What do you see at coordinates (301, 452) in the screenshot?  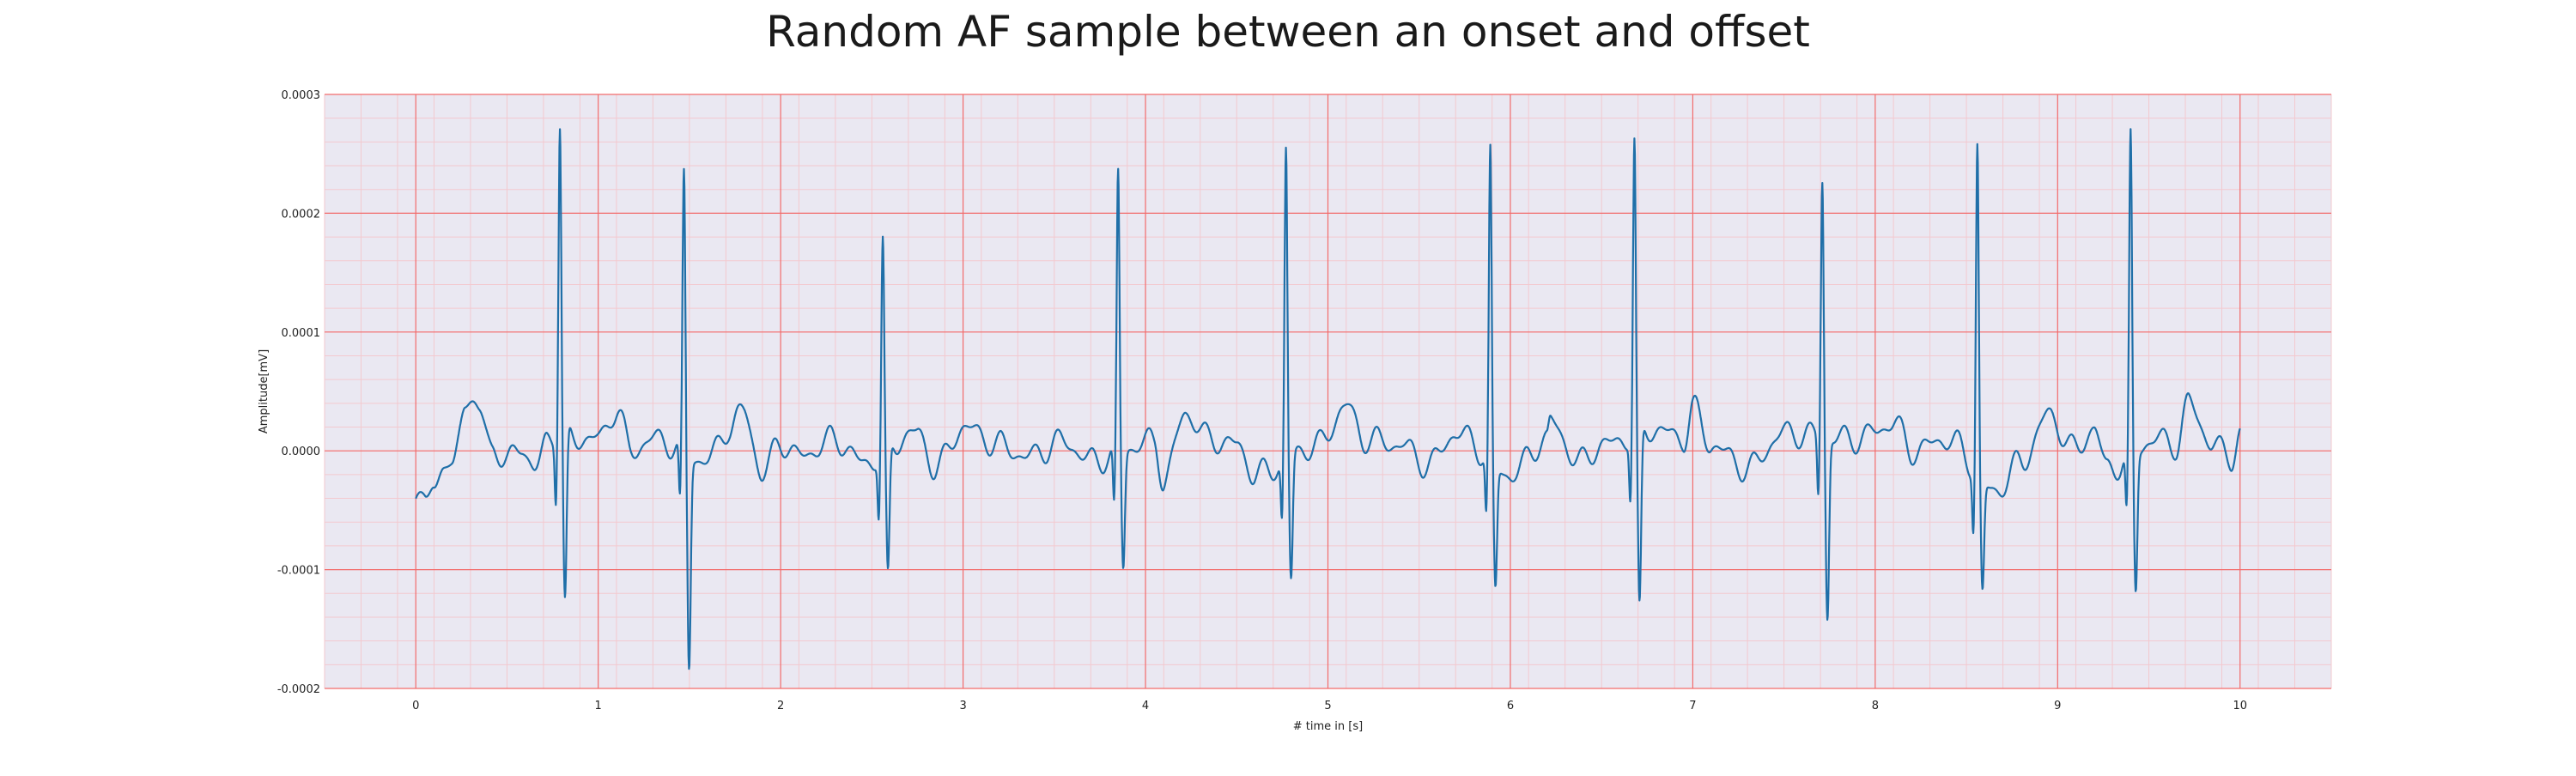 I see `y-tick-label: 0.0000` at bounding box center [301, 452].